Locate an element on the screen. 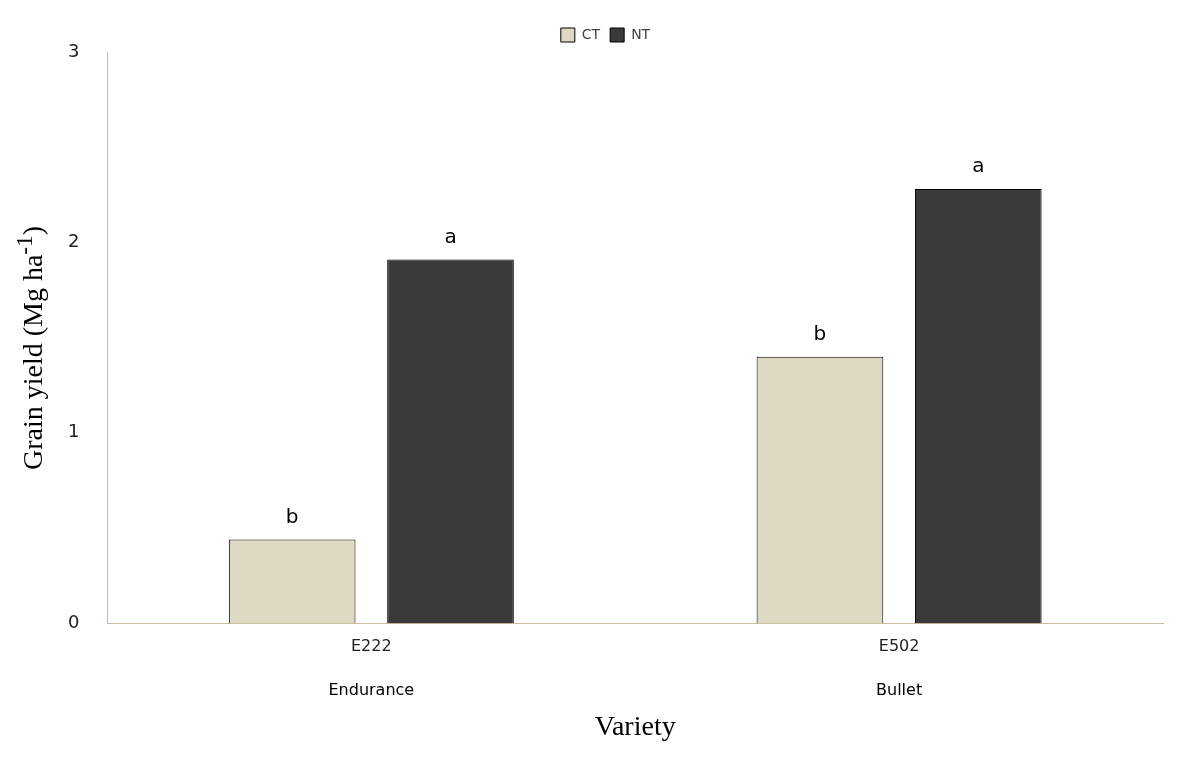  x-tick-label: E502 is located at coordinates (899, 645).